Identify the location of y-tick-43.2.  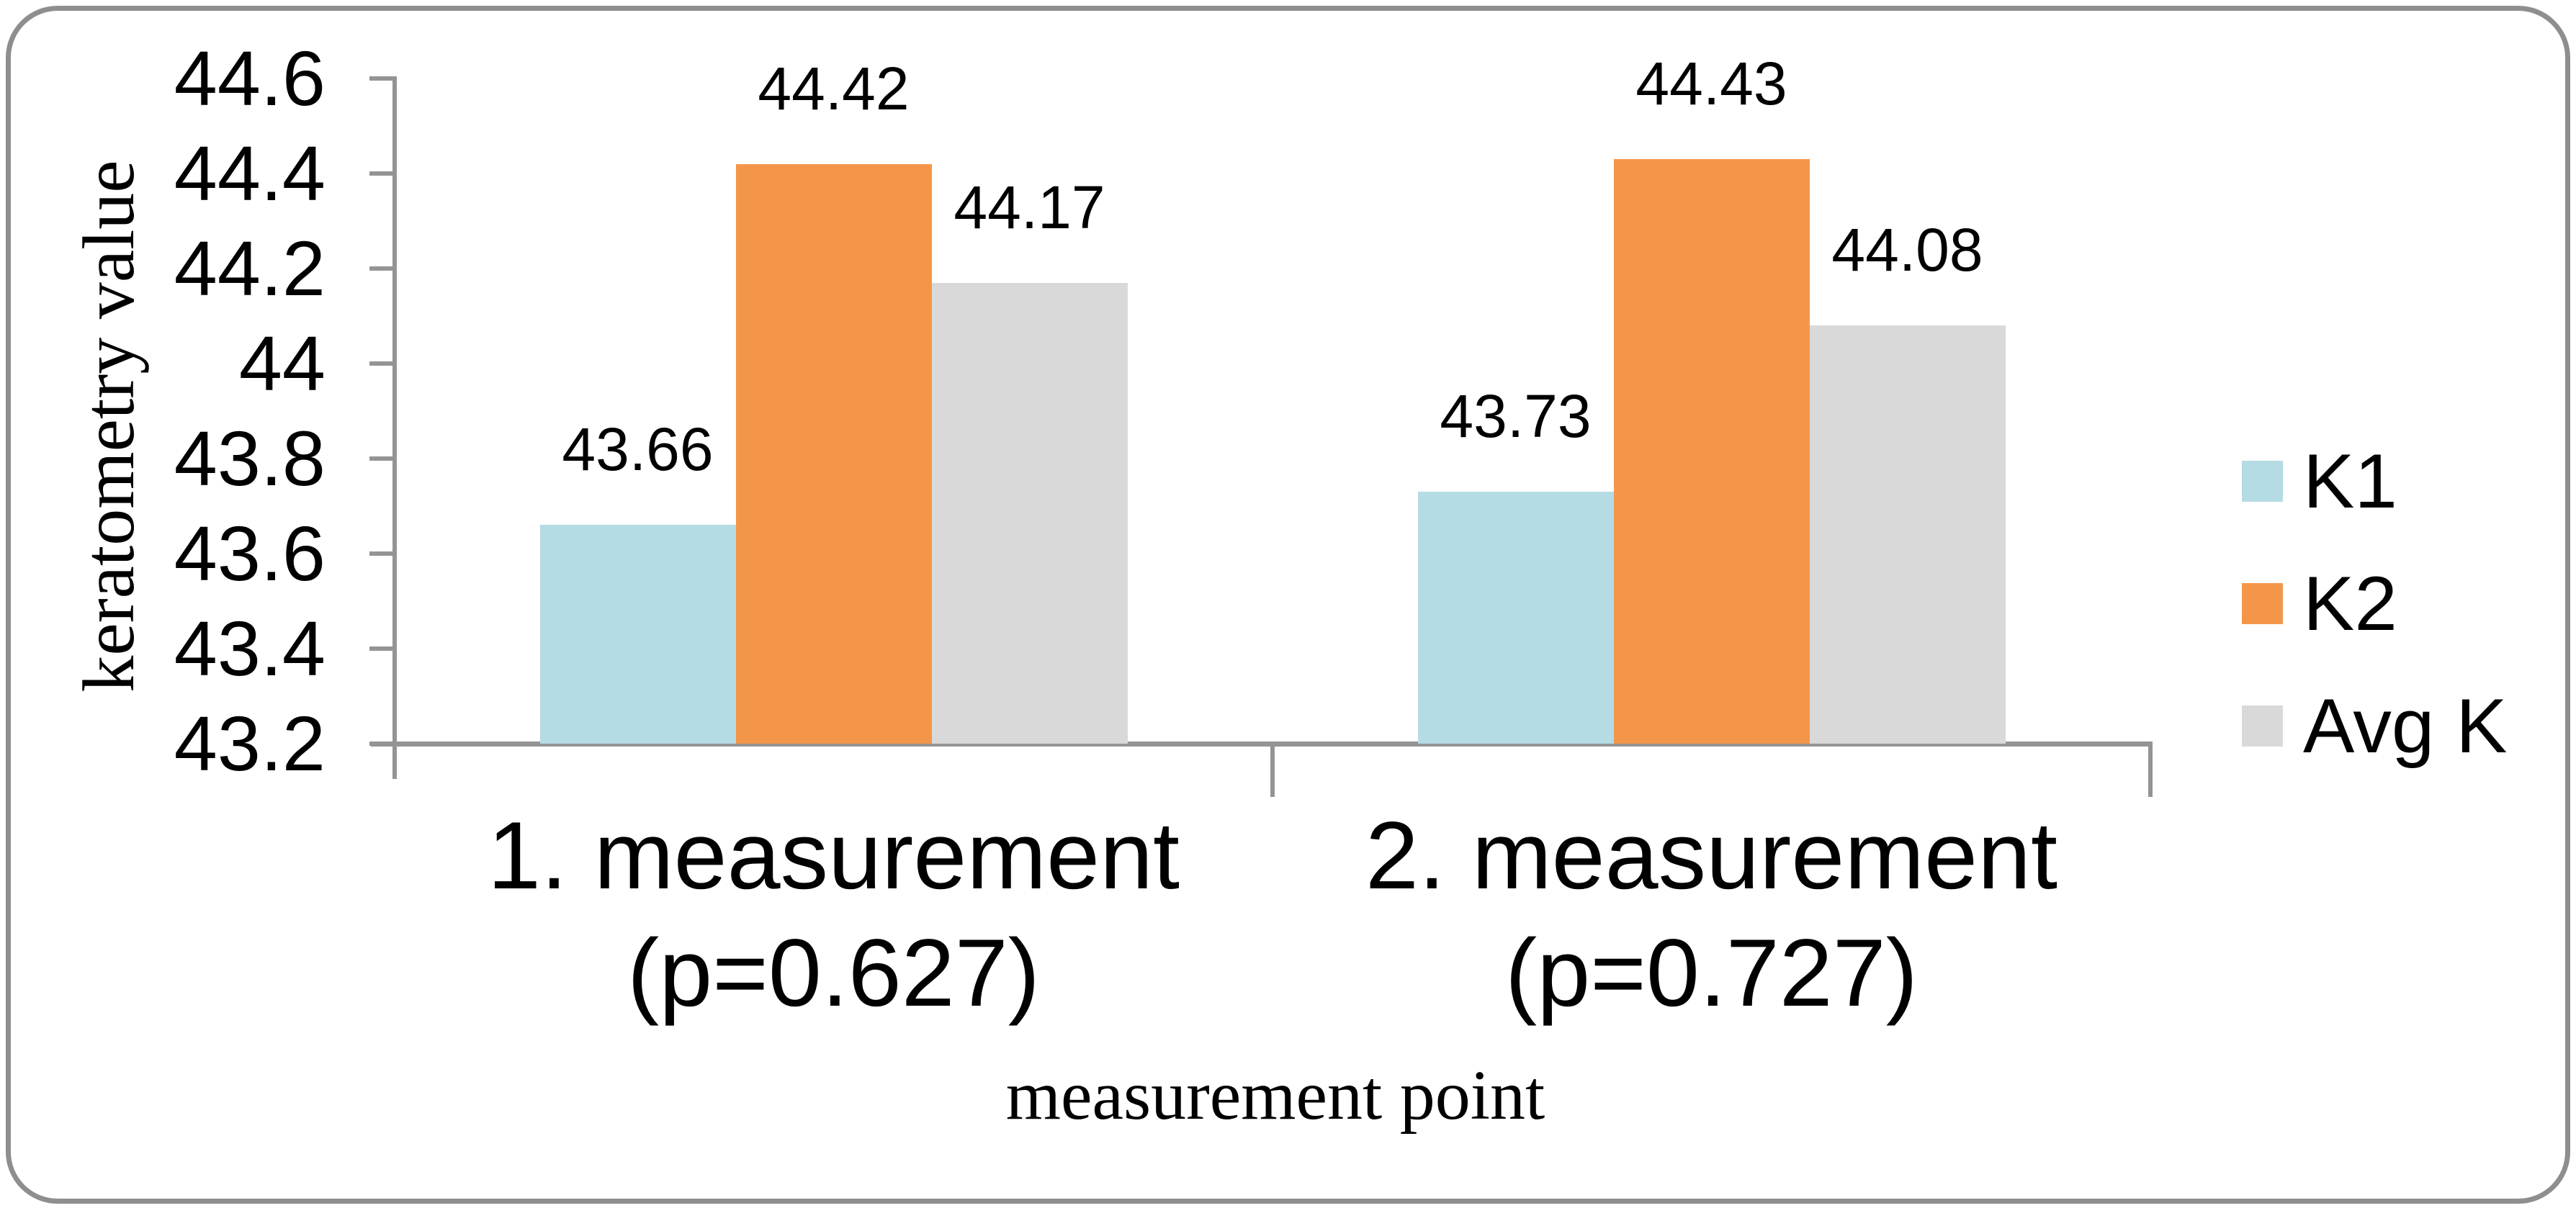
(382, 744).